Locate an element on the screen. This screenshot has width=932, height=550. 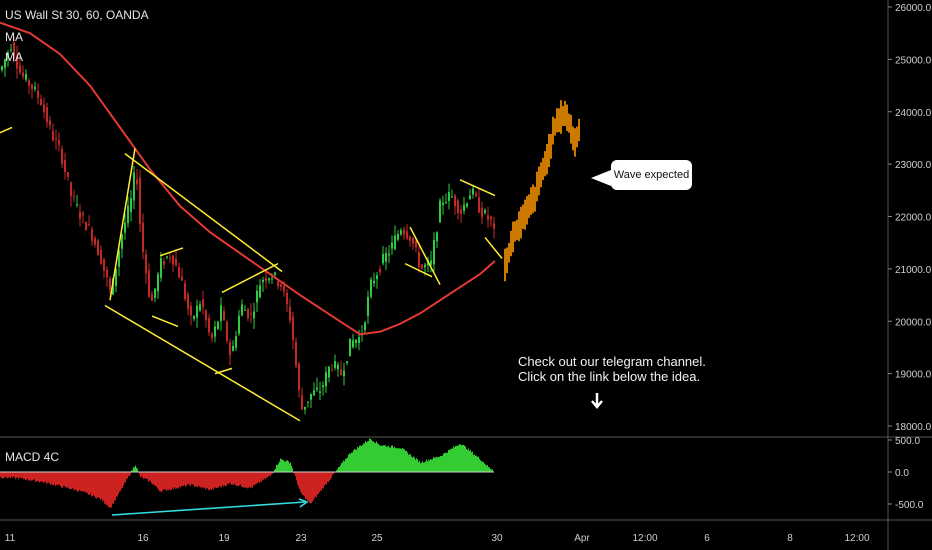
symbol-title: US Wall St 30, 60, OANDA is located at coordinates (77, 15).